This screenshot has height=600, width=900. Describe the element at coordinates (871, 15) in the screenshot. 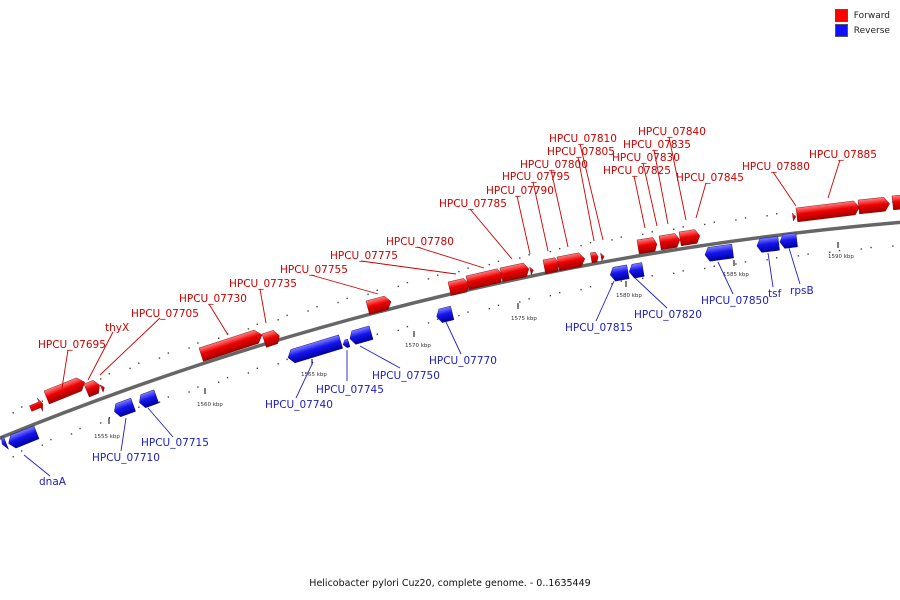

I see `legend-label-forward: Forward` at that location.